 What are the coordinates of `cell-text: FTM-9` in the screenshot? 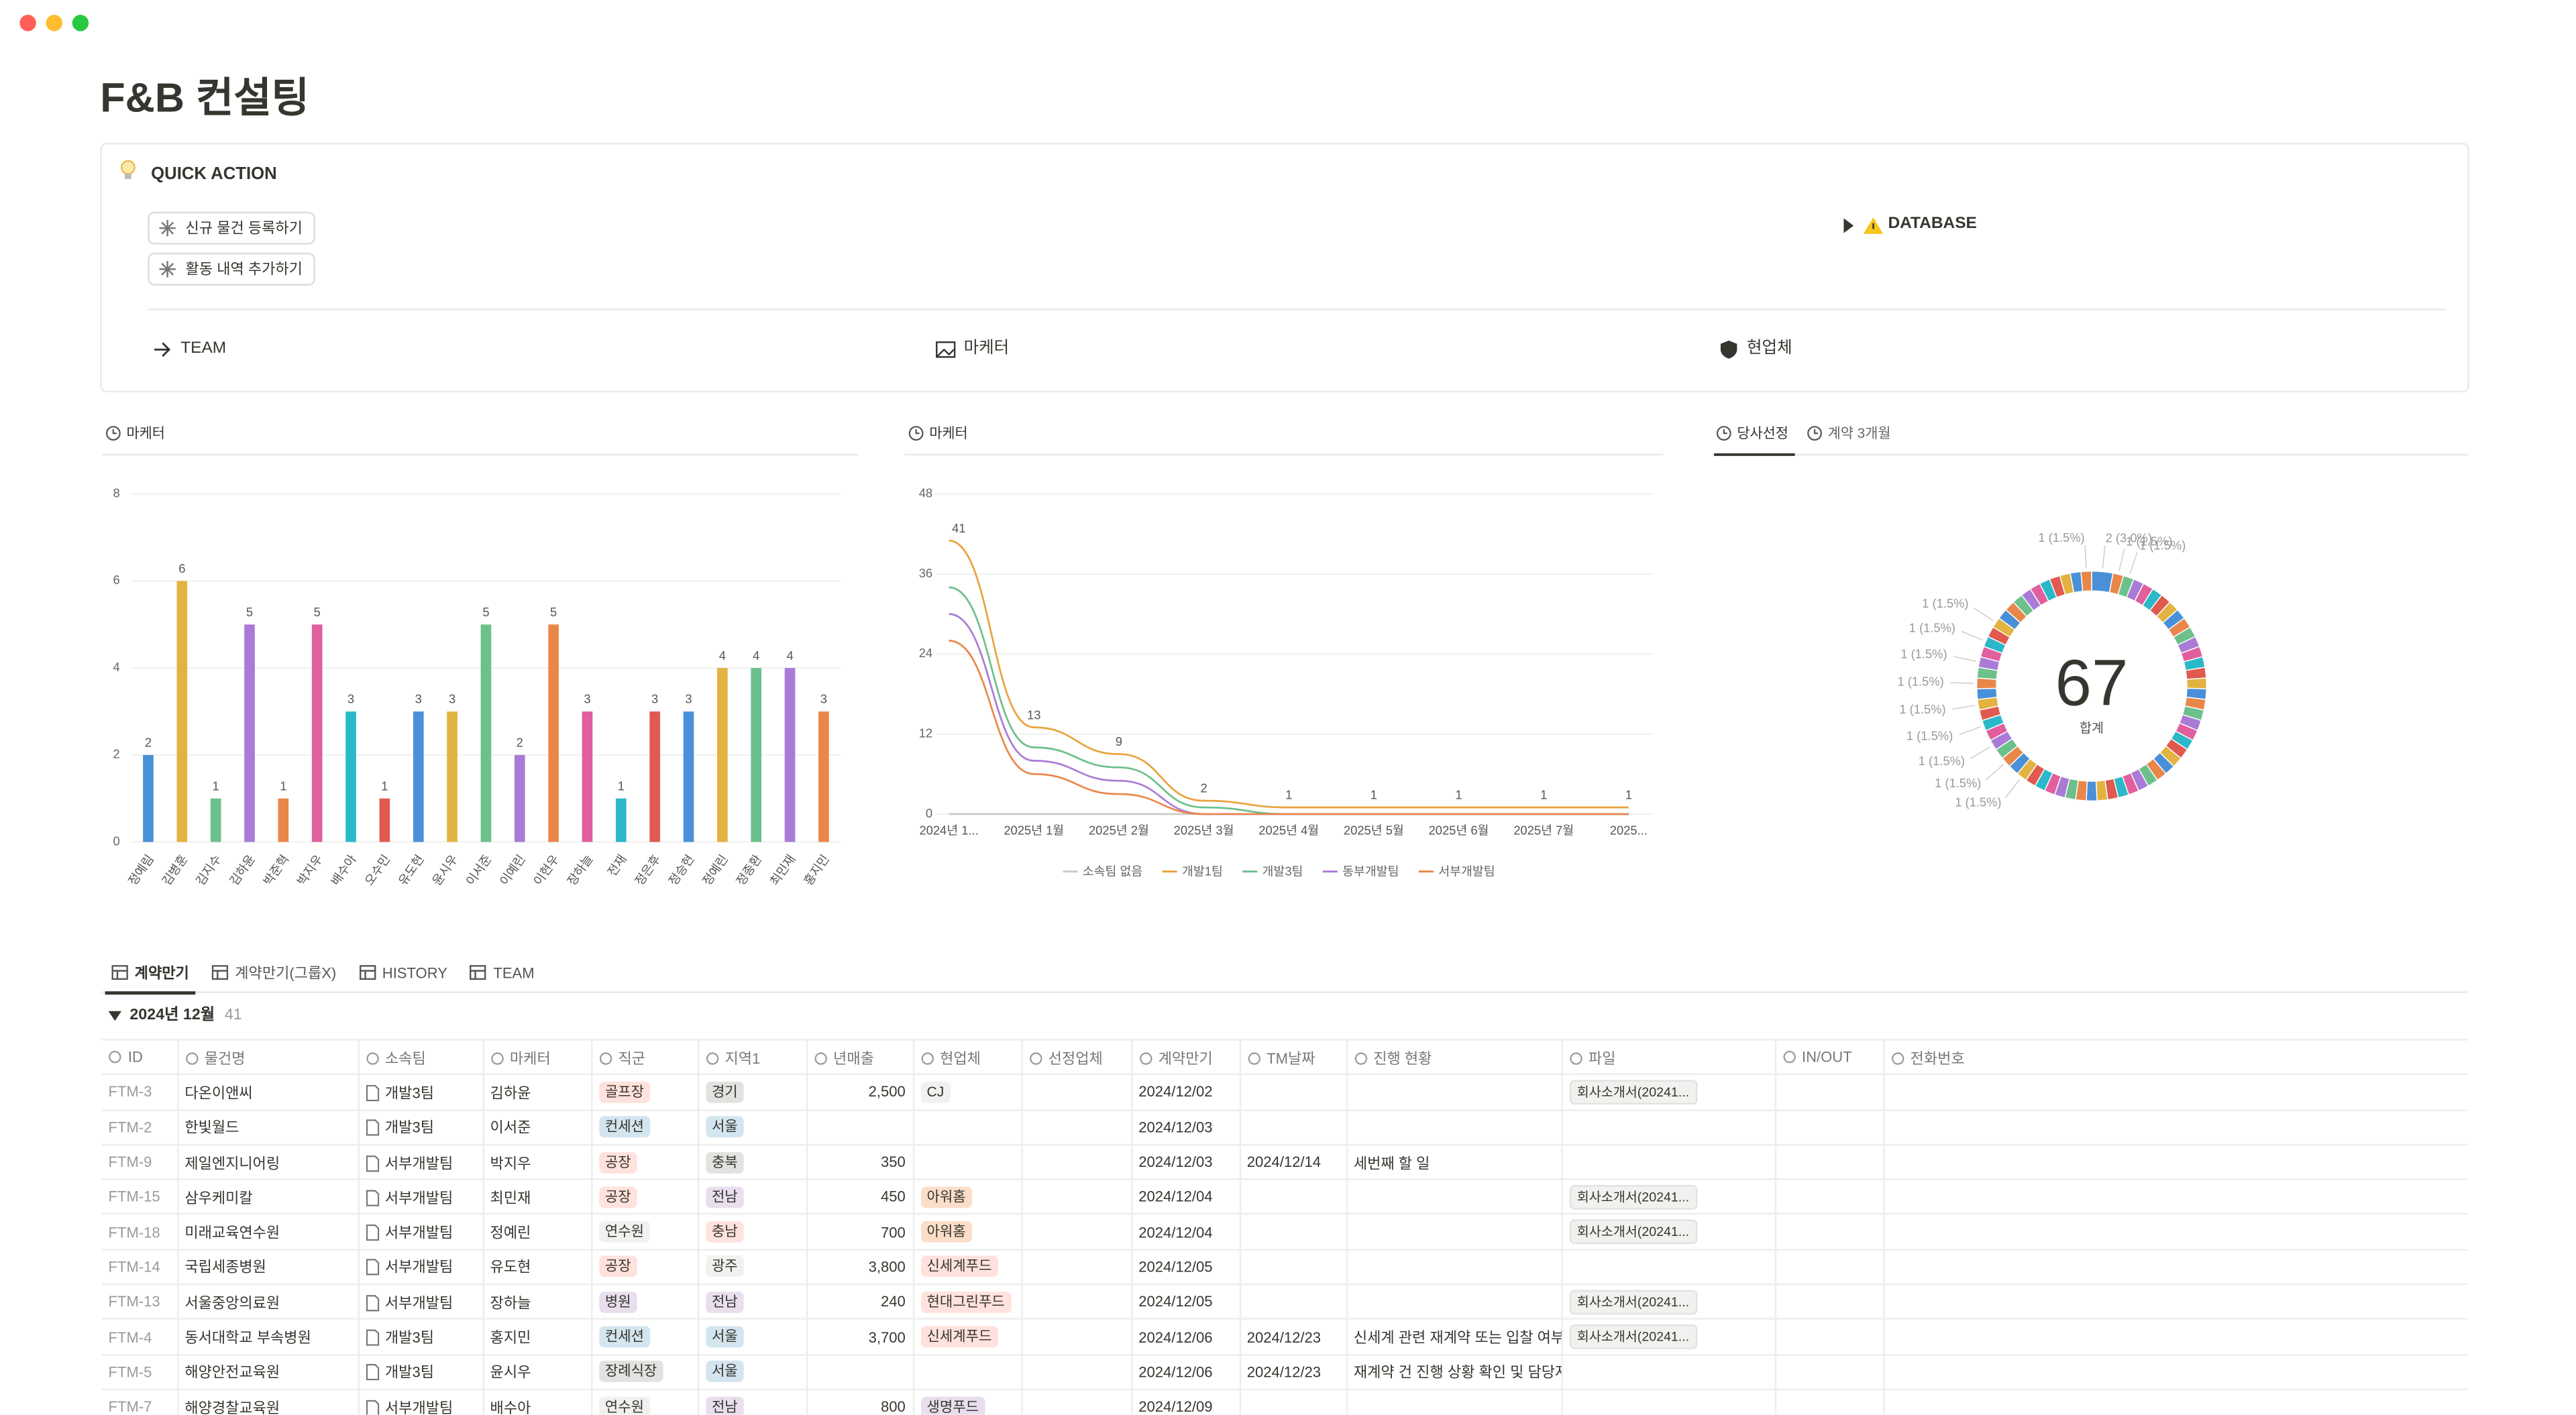 It's located at (130, 1162).